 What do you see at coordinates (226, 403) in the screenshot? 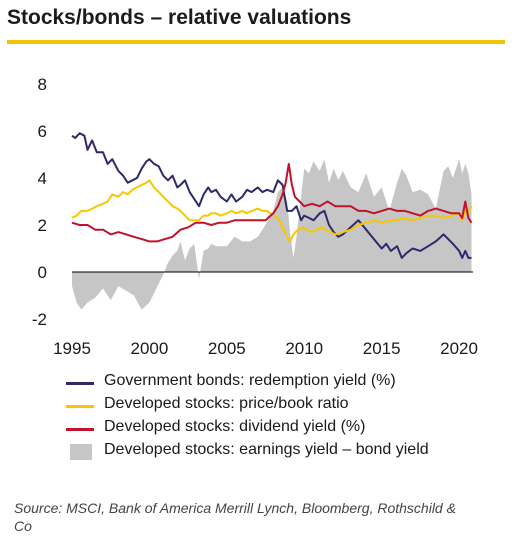
I see `legend-label-price-book: Developed stocks: price/book ratio` at bounding box center [226, 403].